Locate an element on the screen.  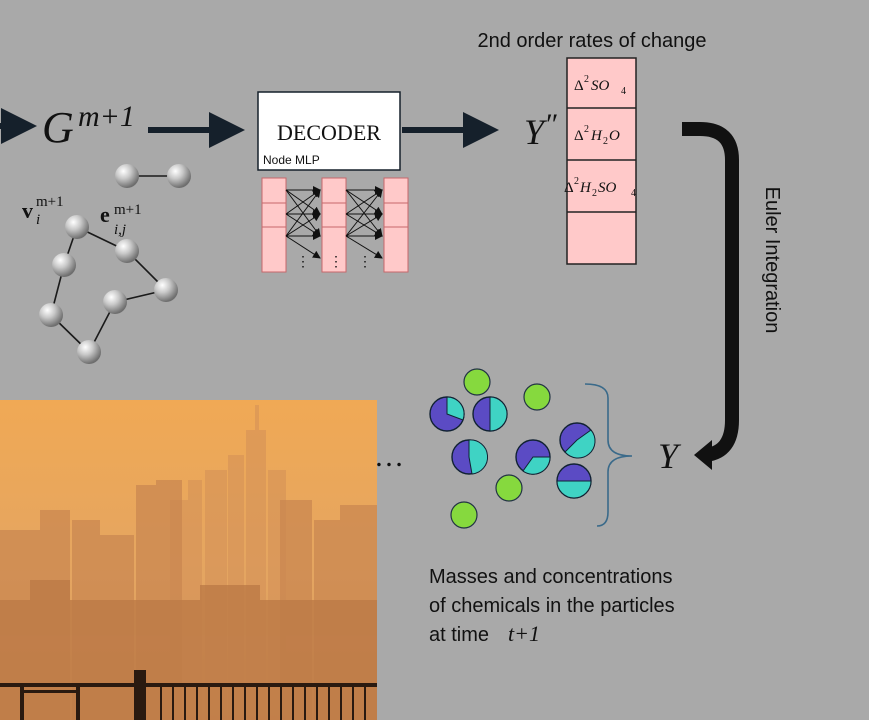
output-label: Y ″ is located at coordinates (541, 130).